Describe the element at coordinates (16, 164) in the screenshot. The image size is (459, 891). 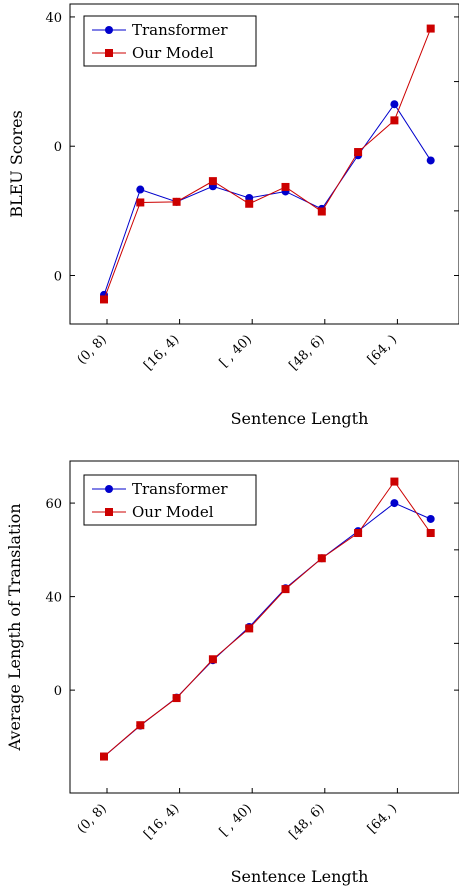
I see `y-axis-title: BLEU Scores` at that location.